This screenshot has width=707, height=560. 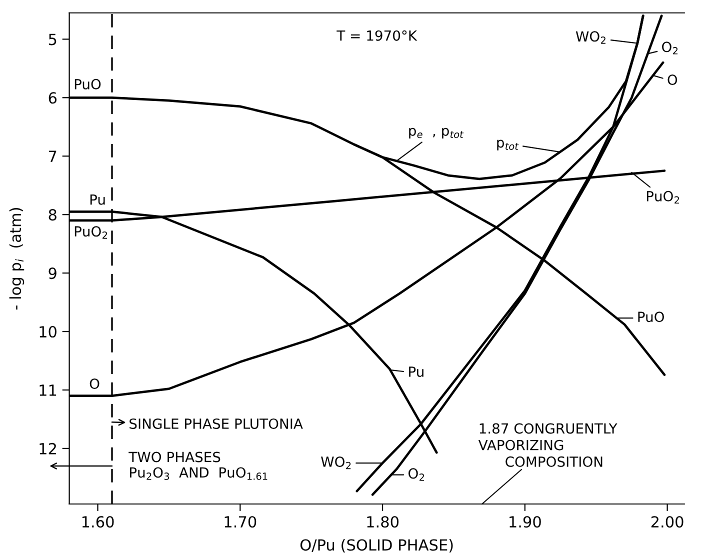 What do you see at coordinates (383, 522) in the screenshot?
I see `x-tick-label: 1.80` at bounding box center [383, 522].